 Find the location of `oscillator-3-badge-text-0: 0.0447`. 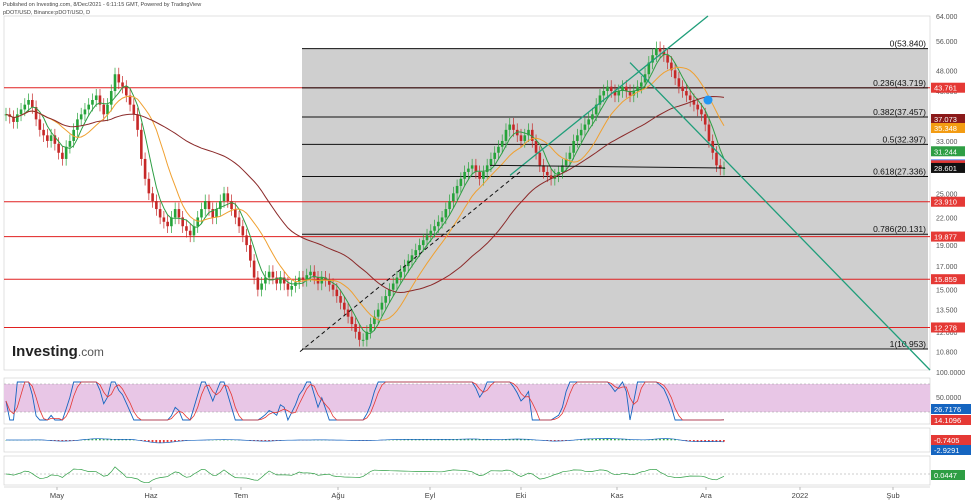

oscillator-3-badge-text-0: 0.0447 is located at coordinates (945, 475).